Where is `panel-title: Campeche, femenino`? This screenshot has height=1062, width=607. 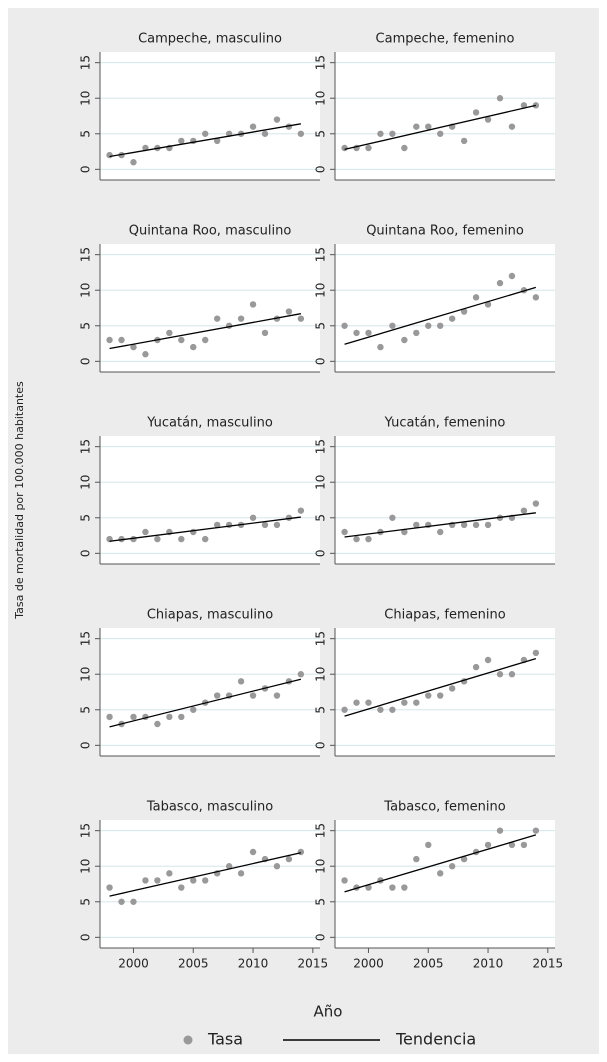 panel-title: Campeche, femenino is located at coordinates (445, 39).